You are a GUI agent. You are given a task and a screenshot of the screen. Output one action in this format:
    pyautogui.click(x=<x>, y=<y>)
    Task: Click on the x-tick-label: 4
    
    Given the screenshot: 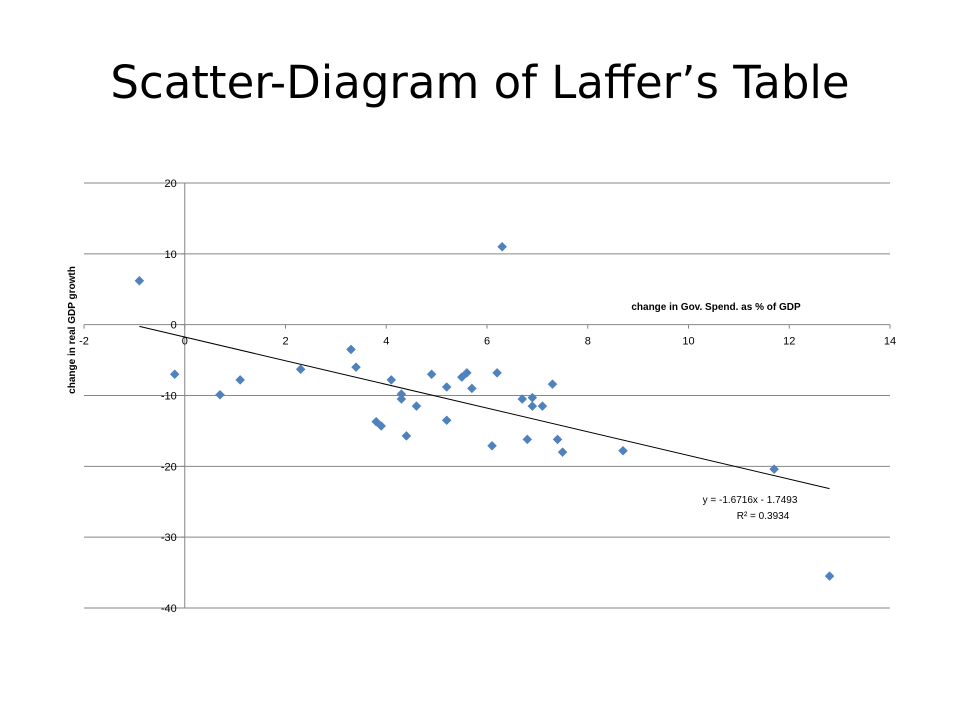 What is the action you would take?
    pyautogui.click(x=386, y=342)
    